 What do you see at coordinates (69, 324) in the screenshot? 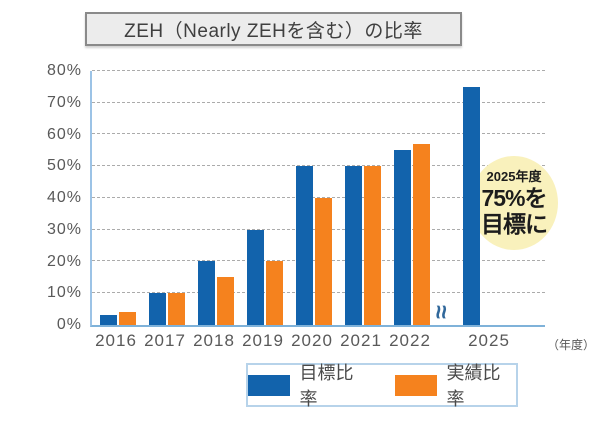
I see `y-tick-0: 0%` at bounding box center [69, 324].